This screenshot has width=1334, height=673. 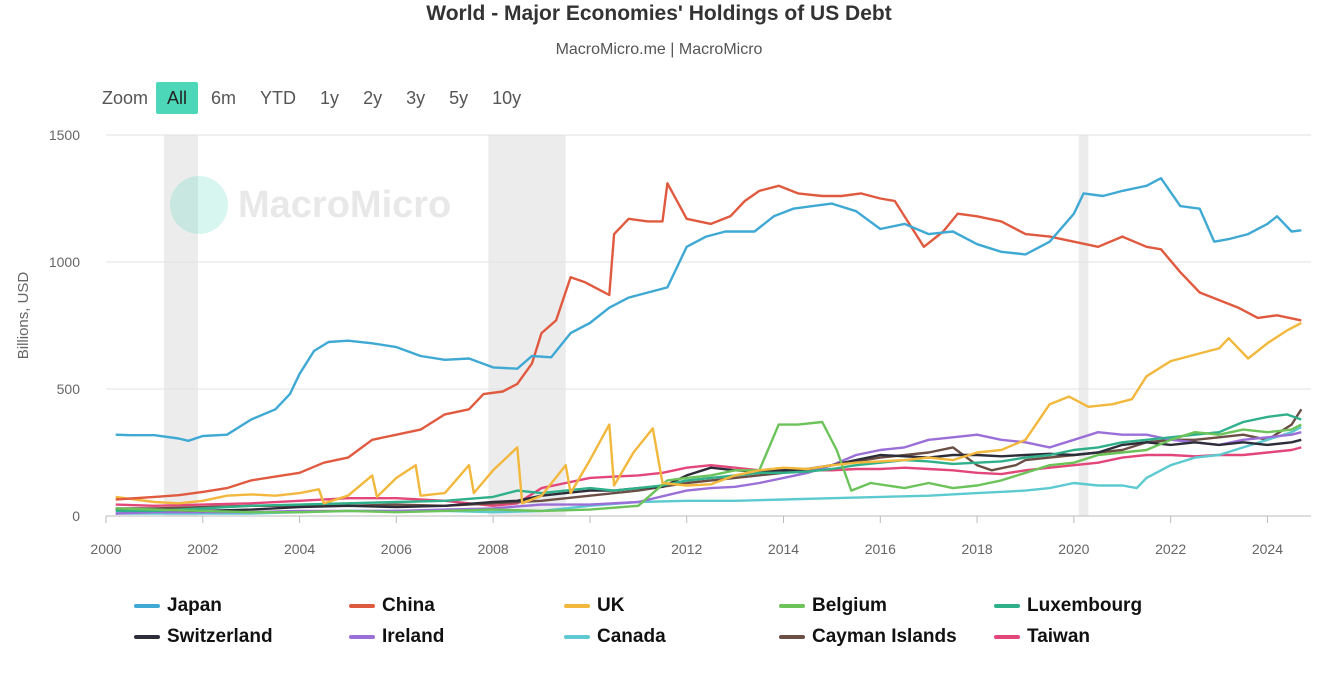 I want to click on chart-subtitle: MacroMicro.me | MacroMicro, so click(x=659, y=49).